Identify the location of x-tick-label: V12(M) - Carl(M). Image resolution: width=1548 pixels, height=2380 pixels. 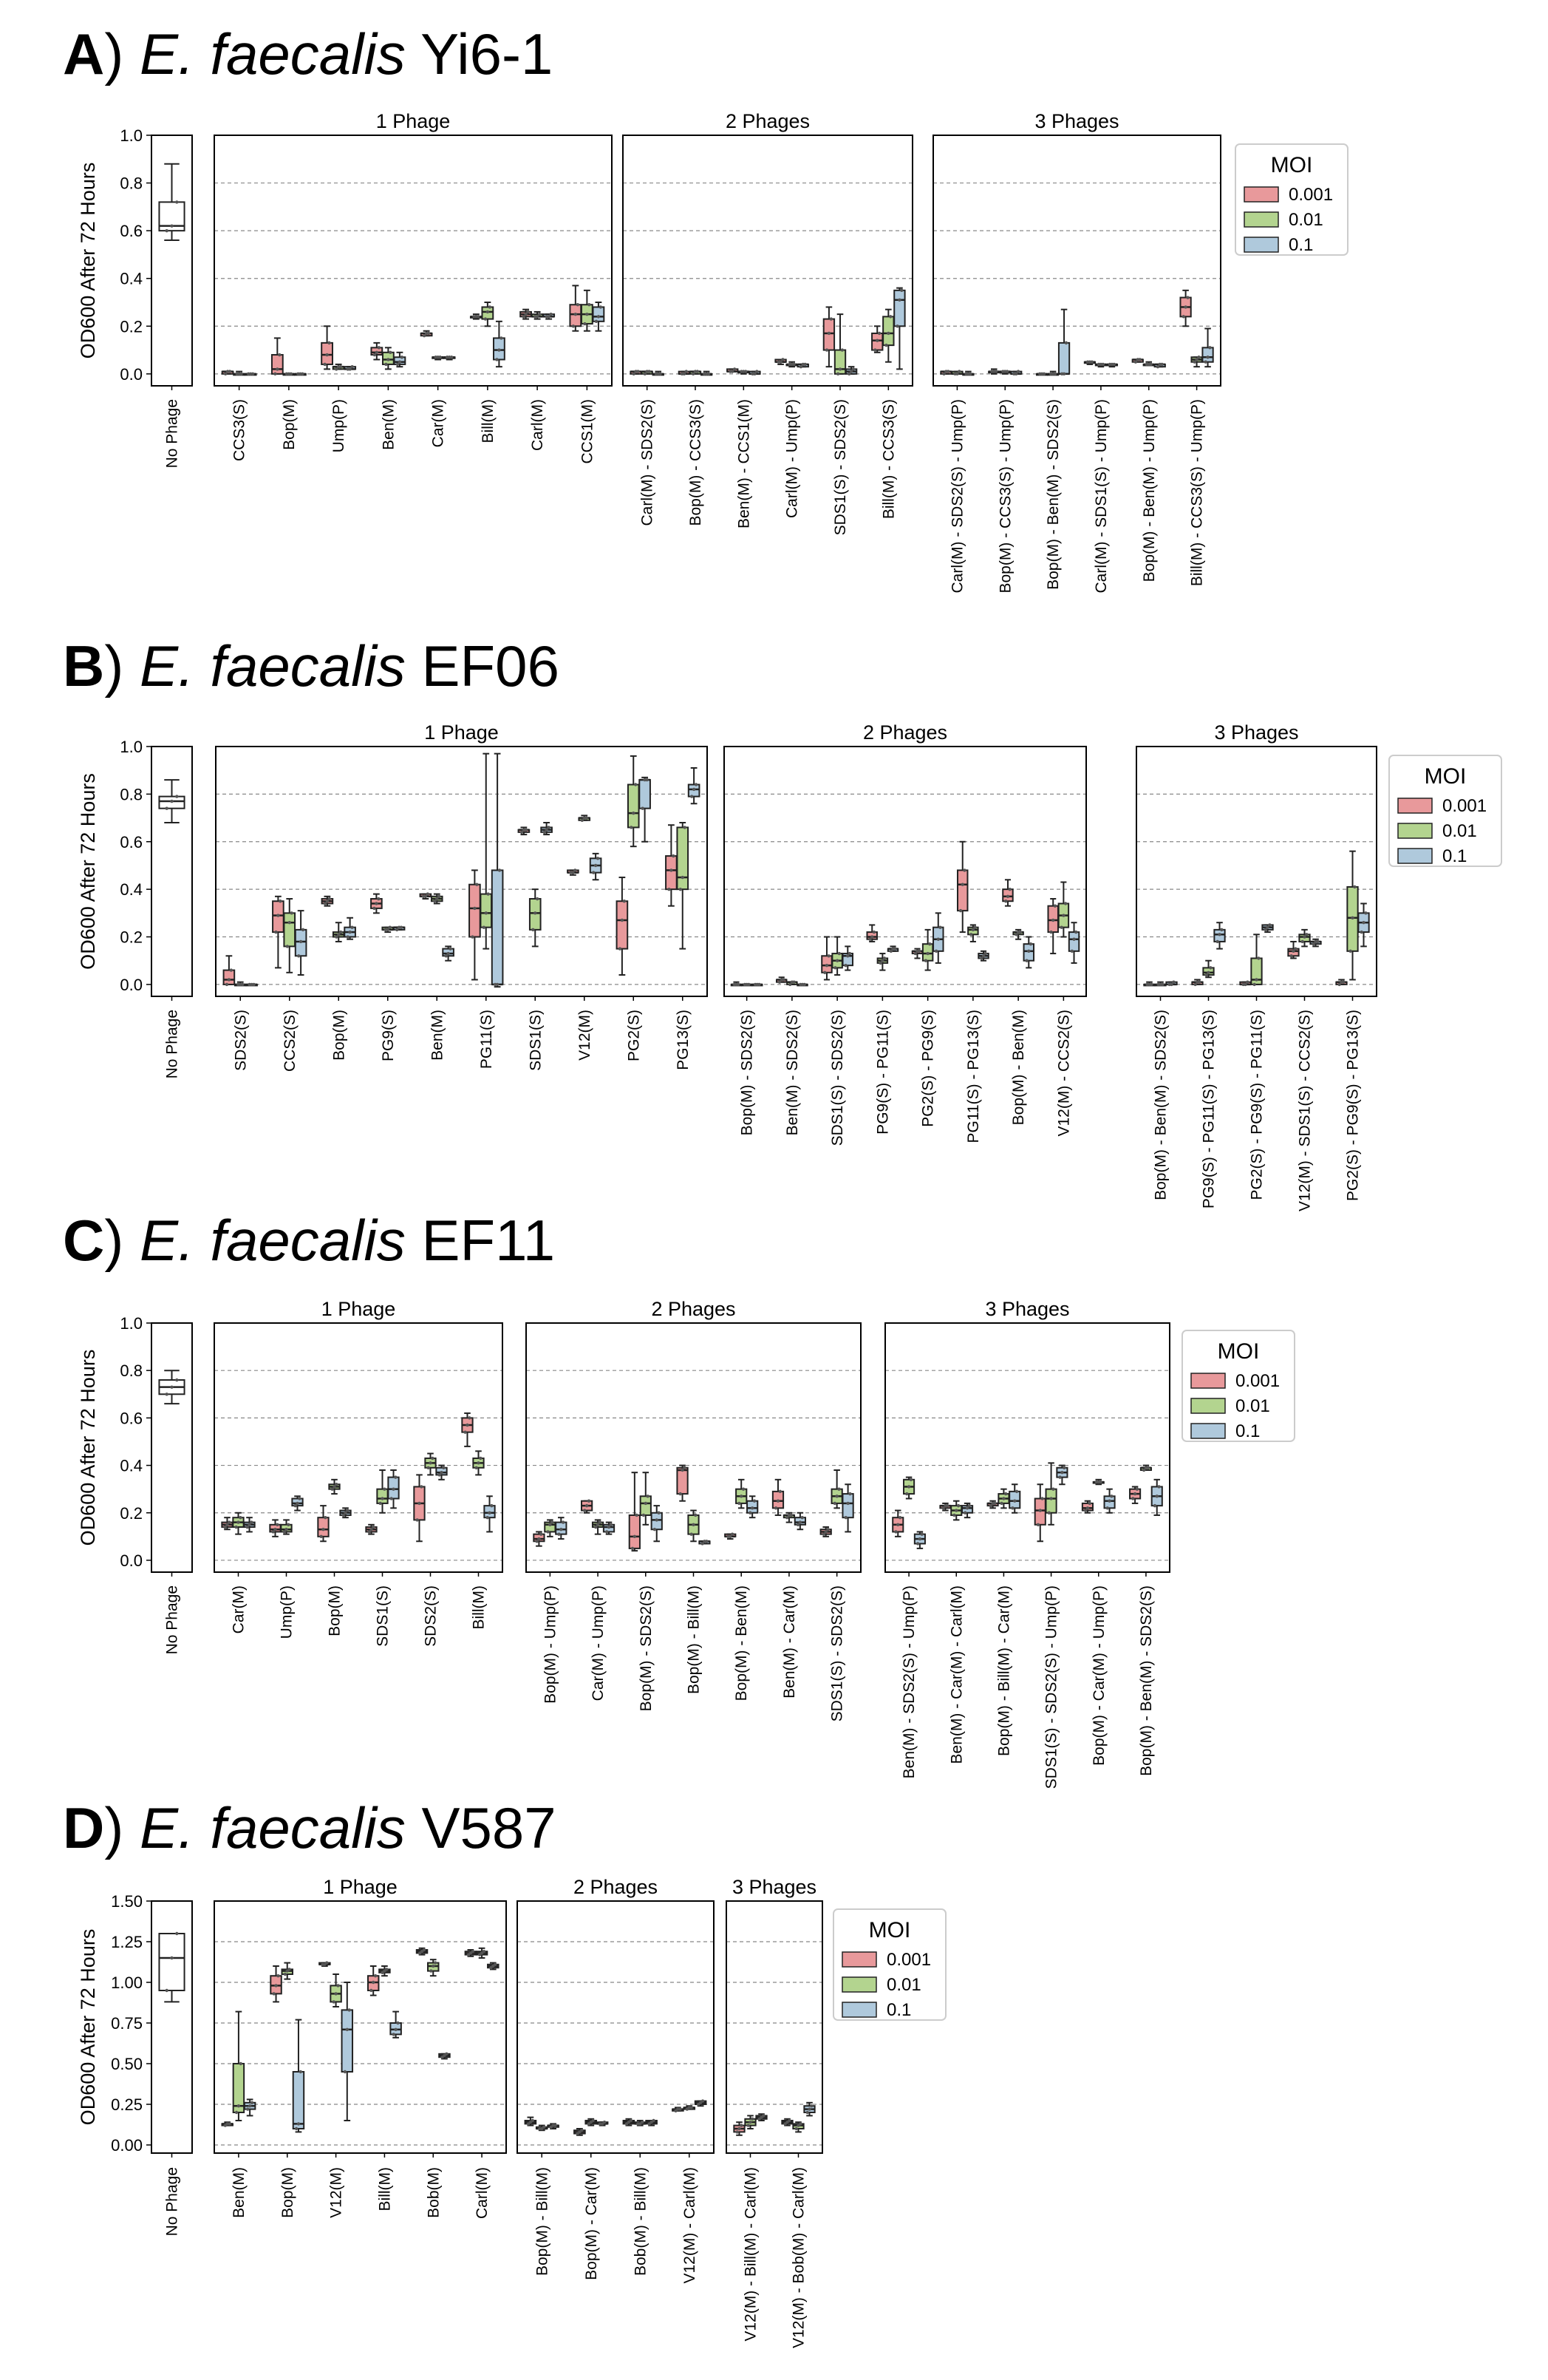
(689, 2225).